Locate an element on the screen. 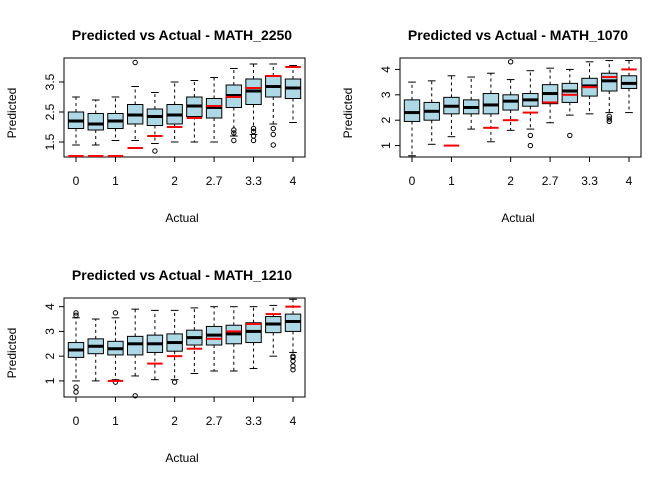 The image size is (672, 480). chart-title: Predicted vs Actual - MATH_2250 is located at coordinates (182, 35).